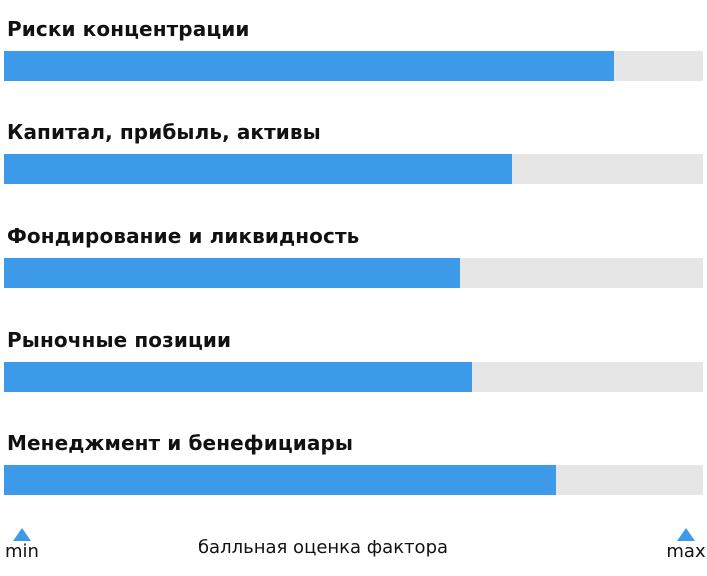 The height and width of the screenshot is (576, 707). I want to click on min-marker: min, so click(22, 545).